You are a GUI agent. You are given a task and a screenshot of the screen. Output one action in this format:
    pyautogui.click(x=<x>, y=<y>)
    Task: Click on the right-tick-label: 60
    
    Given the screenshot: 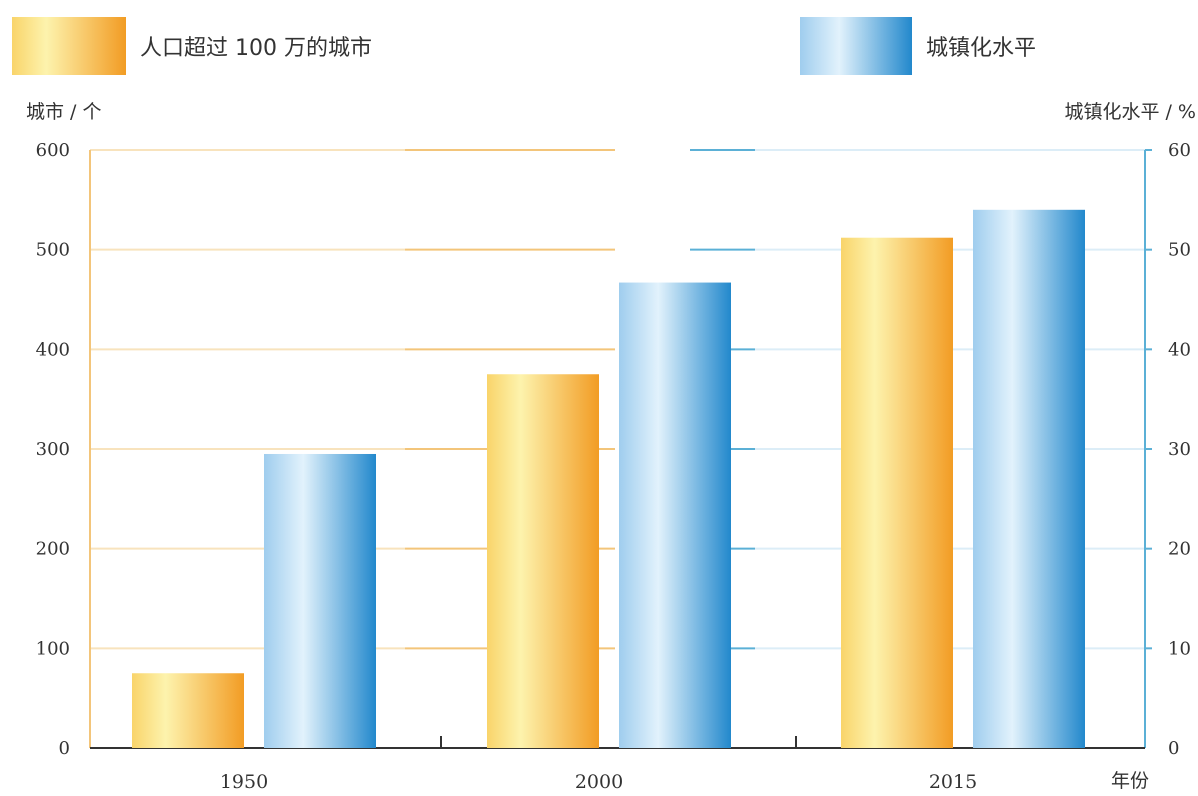 What is the action you would take?
    pyautogui.click(x=1179, y=150)
    